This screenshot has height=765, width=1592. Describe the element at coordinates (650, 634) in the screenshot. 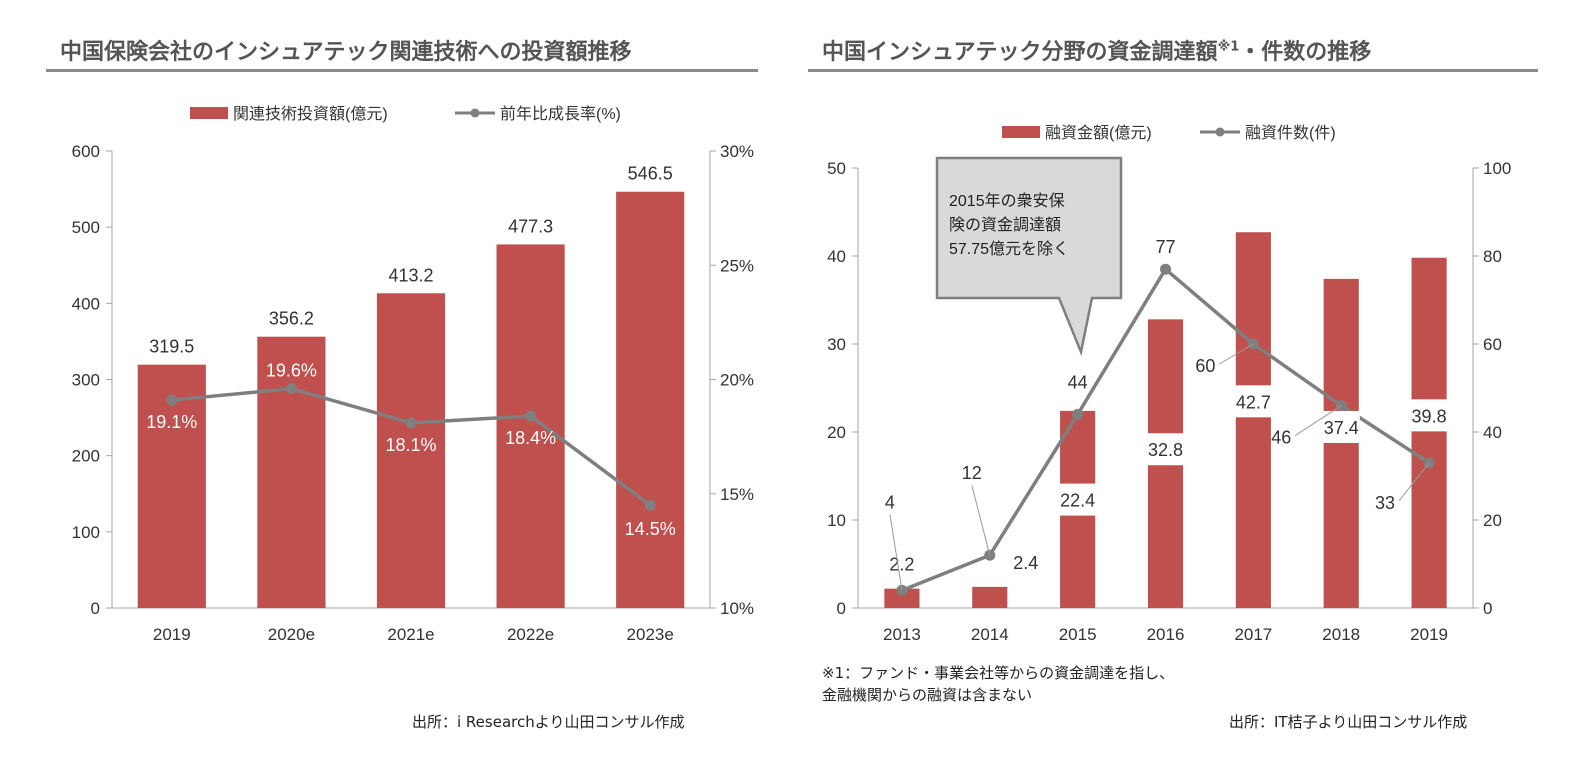

I see `left-x-tick-label: 2023e` at that location.